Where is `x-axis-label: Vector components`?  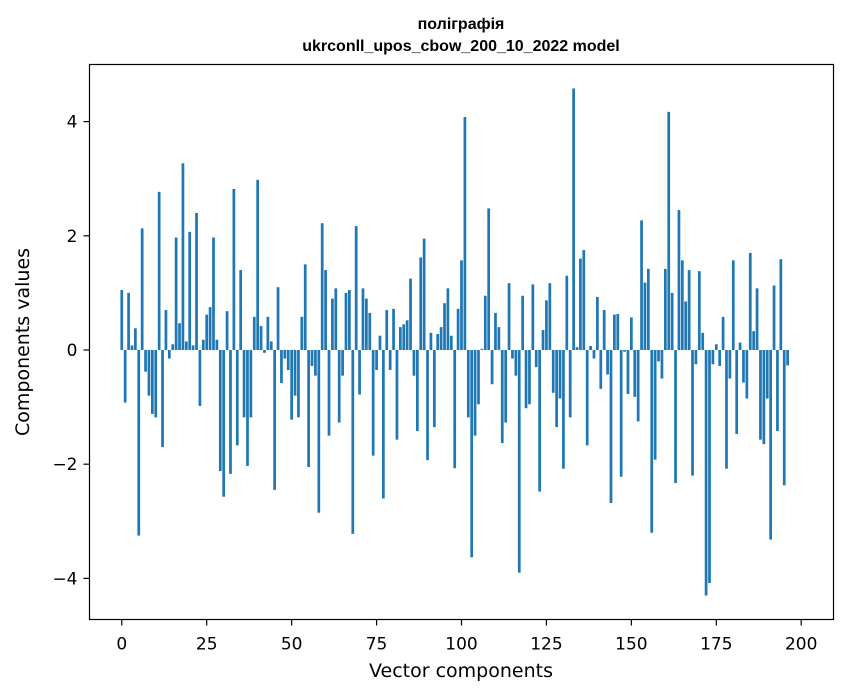
x-axis-label: Vector components is located at coordinates (461, 671).